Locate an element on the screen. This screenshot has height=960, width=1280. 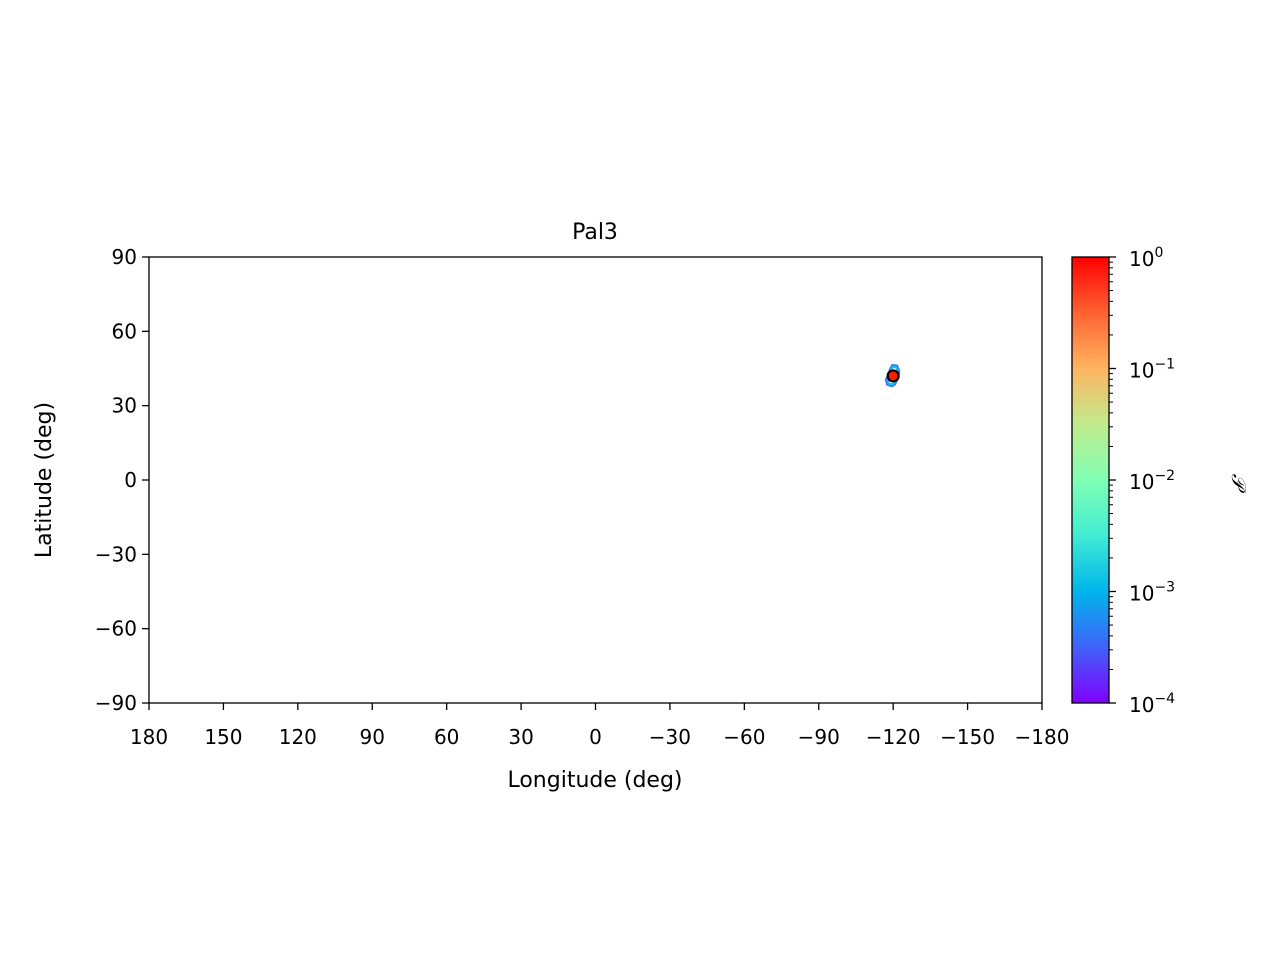
colorbar-tick-label: 10⁻² is located at coordinates (1152, 481).